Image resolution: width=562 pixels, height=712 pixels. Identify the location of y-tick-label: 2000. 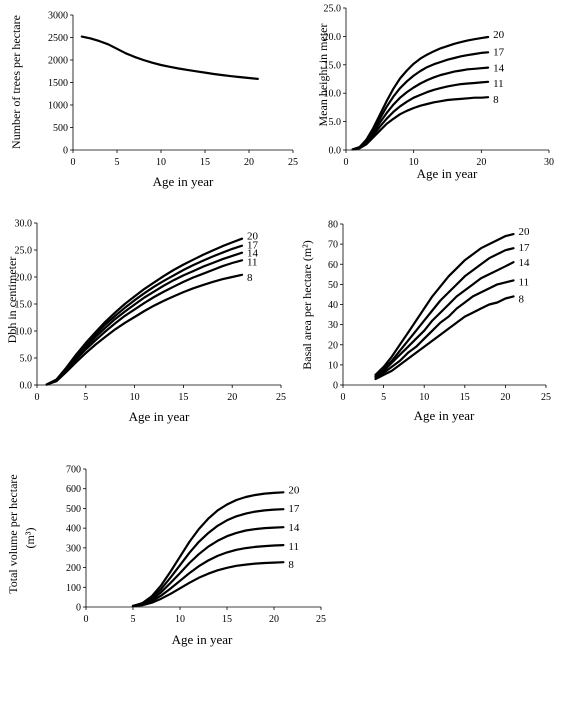
(58, 61).